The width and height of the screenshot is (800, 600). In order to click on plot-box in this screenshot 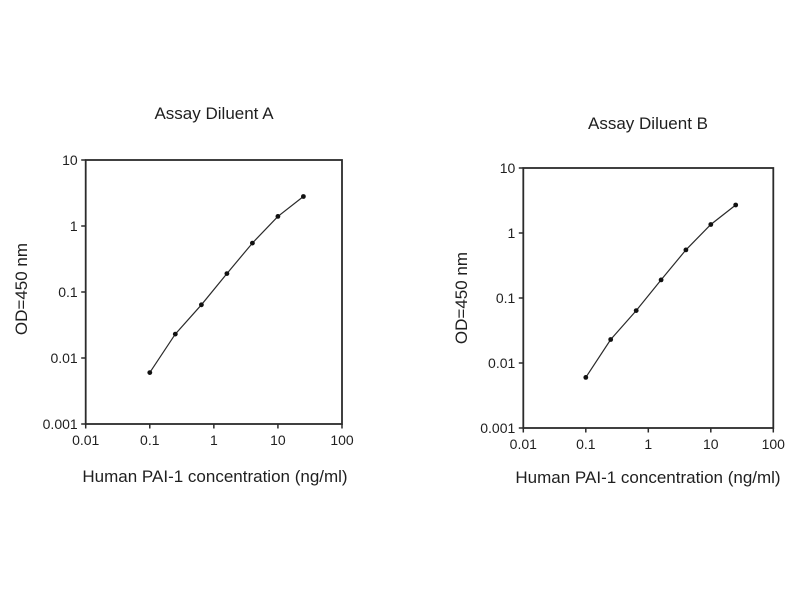, I will do `click(213, 292)`.